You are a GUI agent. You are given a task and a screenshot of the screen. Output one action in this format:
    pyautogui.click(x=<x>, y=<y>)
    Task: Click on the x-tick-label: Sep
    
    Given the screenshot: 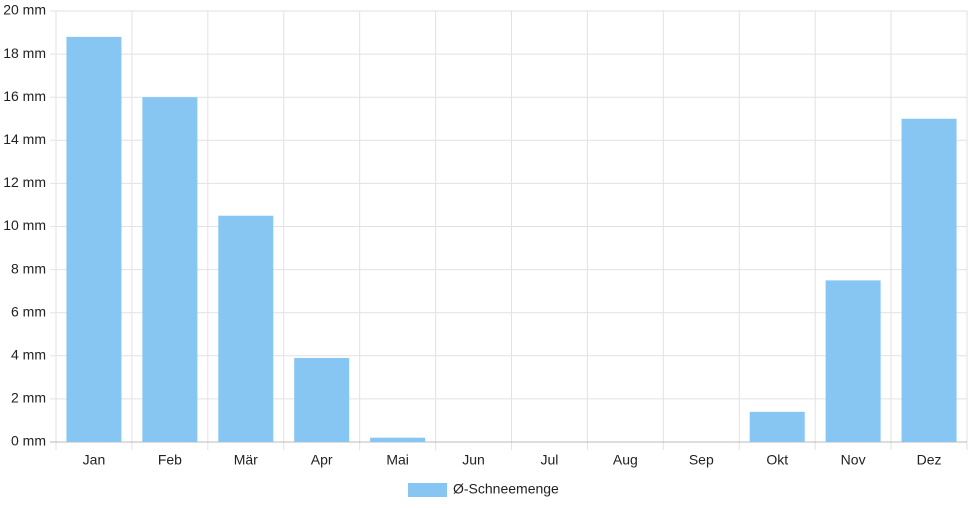 What is the action you would take?
    pyautogui.click(x=701, y=460)
    